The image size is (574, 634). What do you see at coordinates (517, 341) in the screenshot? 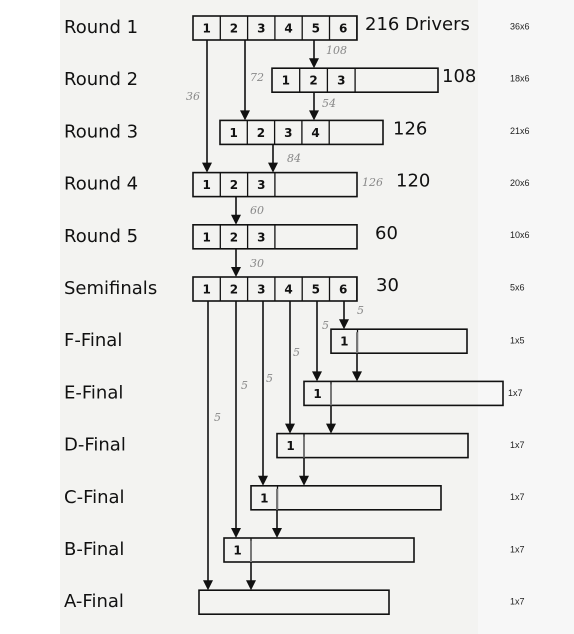
I see `row-format: 1x5` at bounding box center [517, 341].